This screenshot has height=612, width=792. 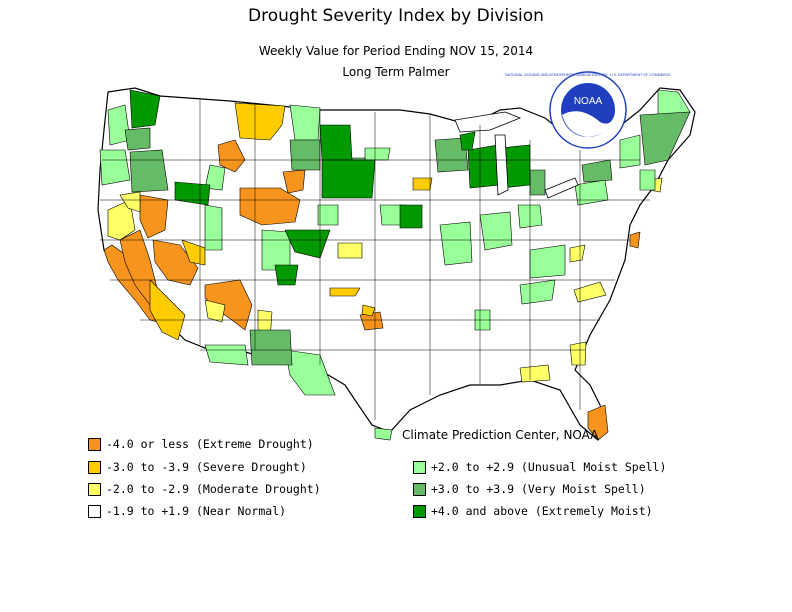 What do you see at coordinates (484, 166) in the screenshot?
I see `wisconsin-extreme-moist` at bounding box center [484, 166].